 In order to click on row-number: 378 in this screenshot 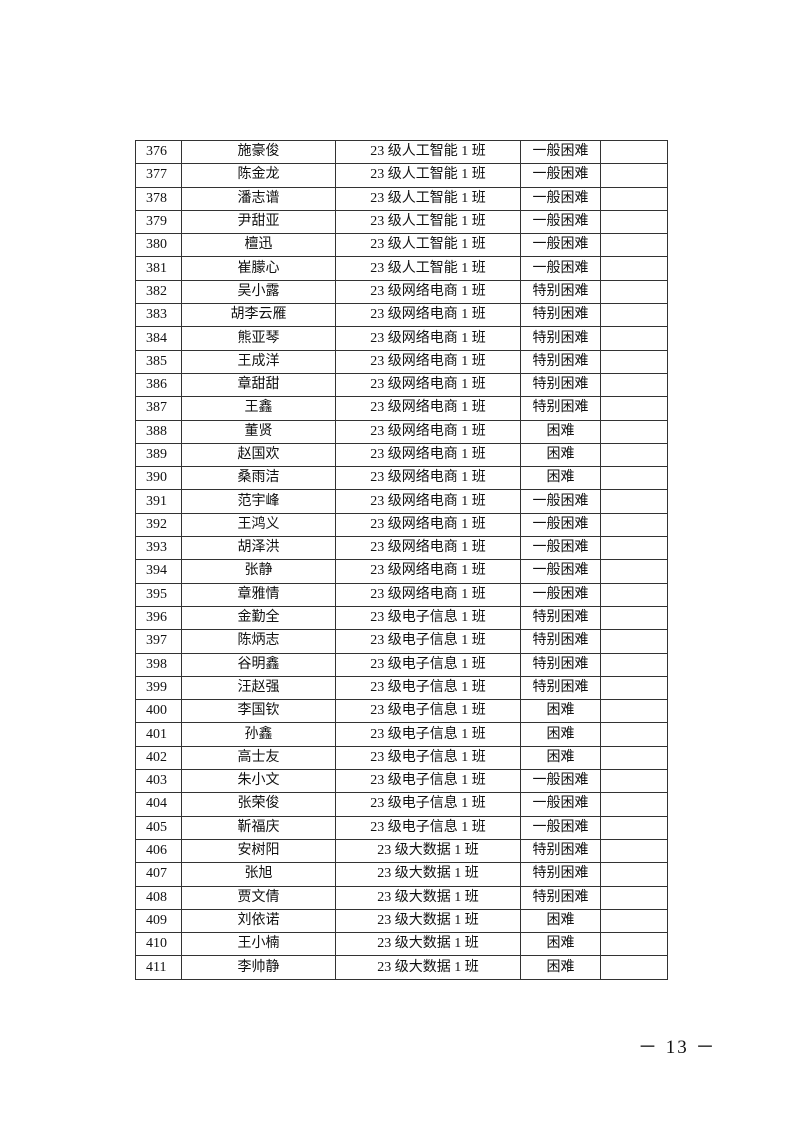, I will do `click(158, 198)`.